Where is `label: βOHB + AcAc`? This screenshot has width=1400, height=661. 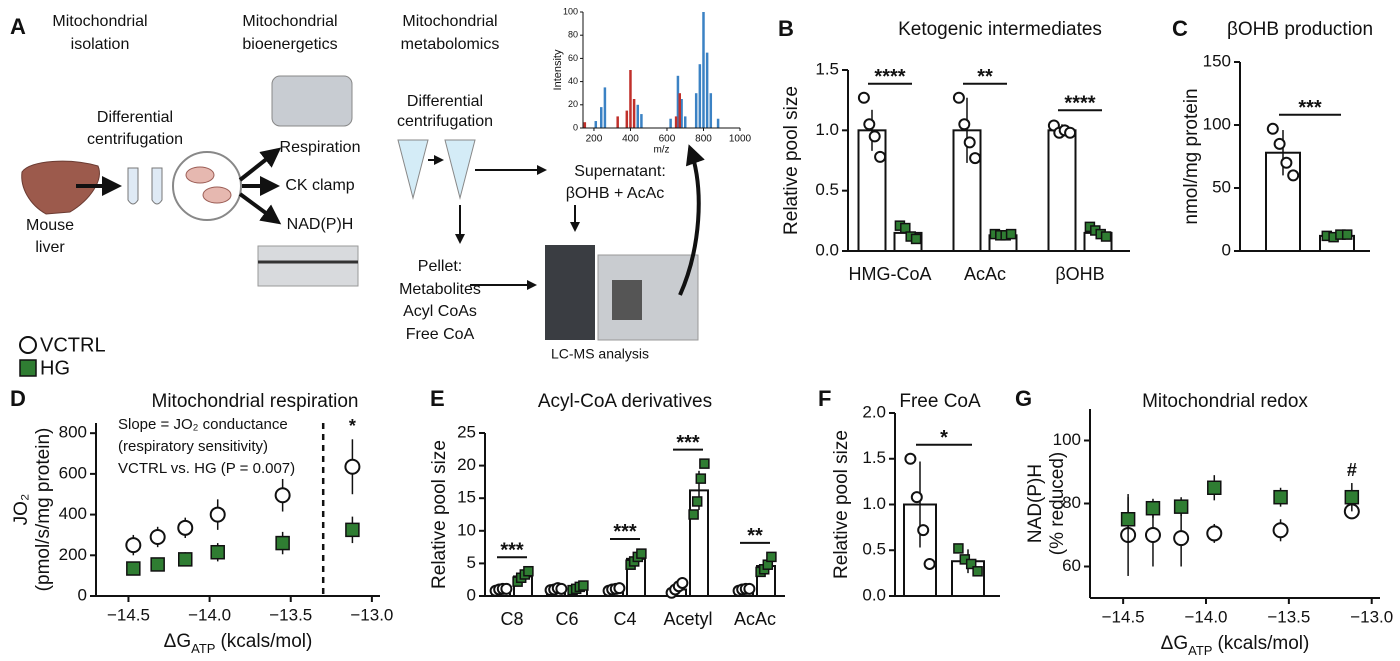
label: βOHB + AcAc is located at coordinates (615, 193).